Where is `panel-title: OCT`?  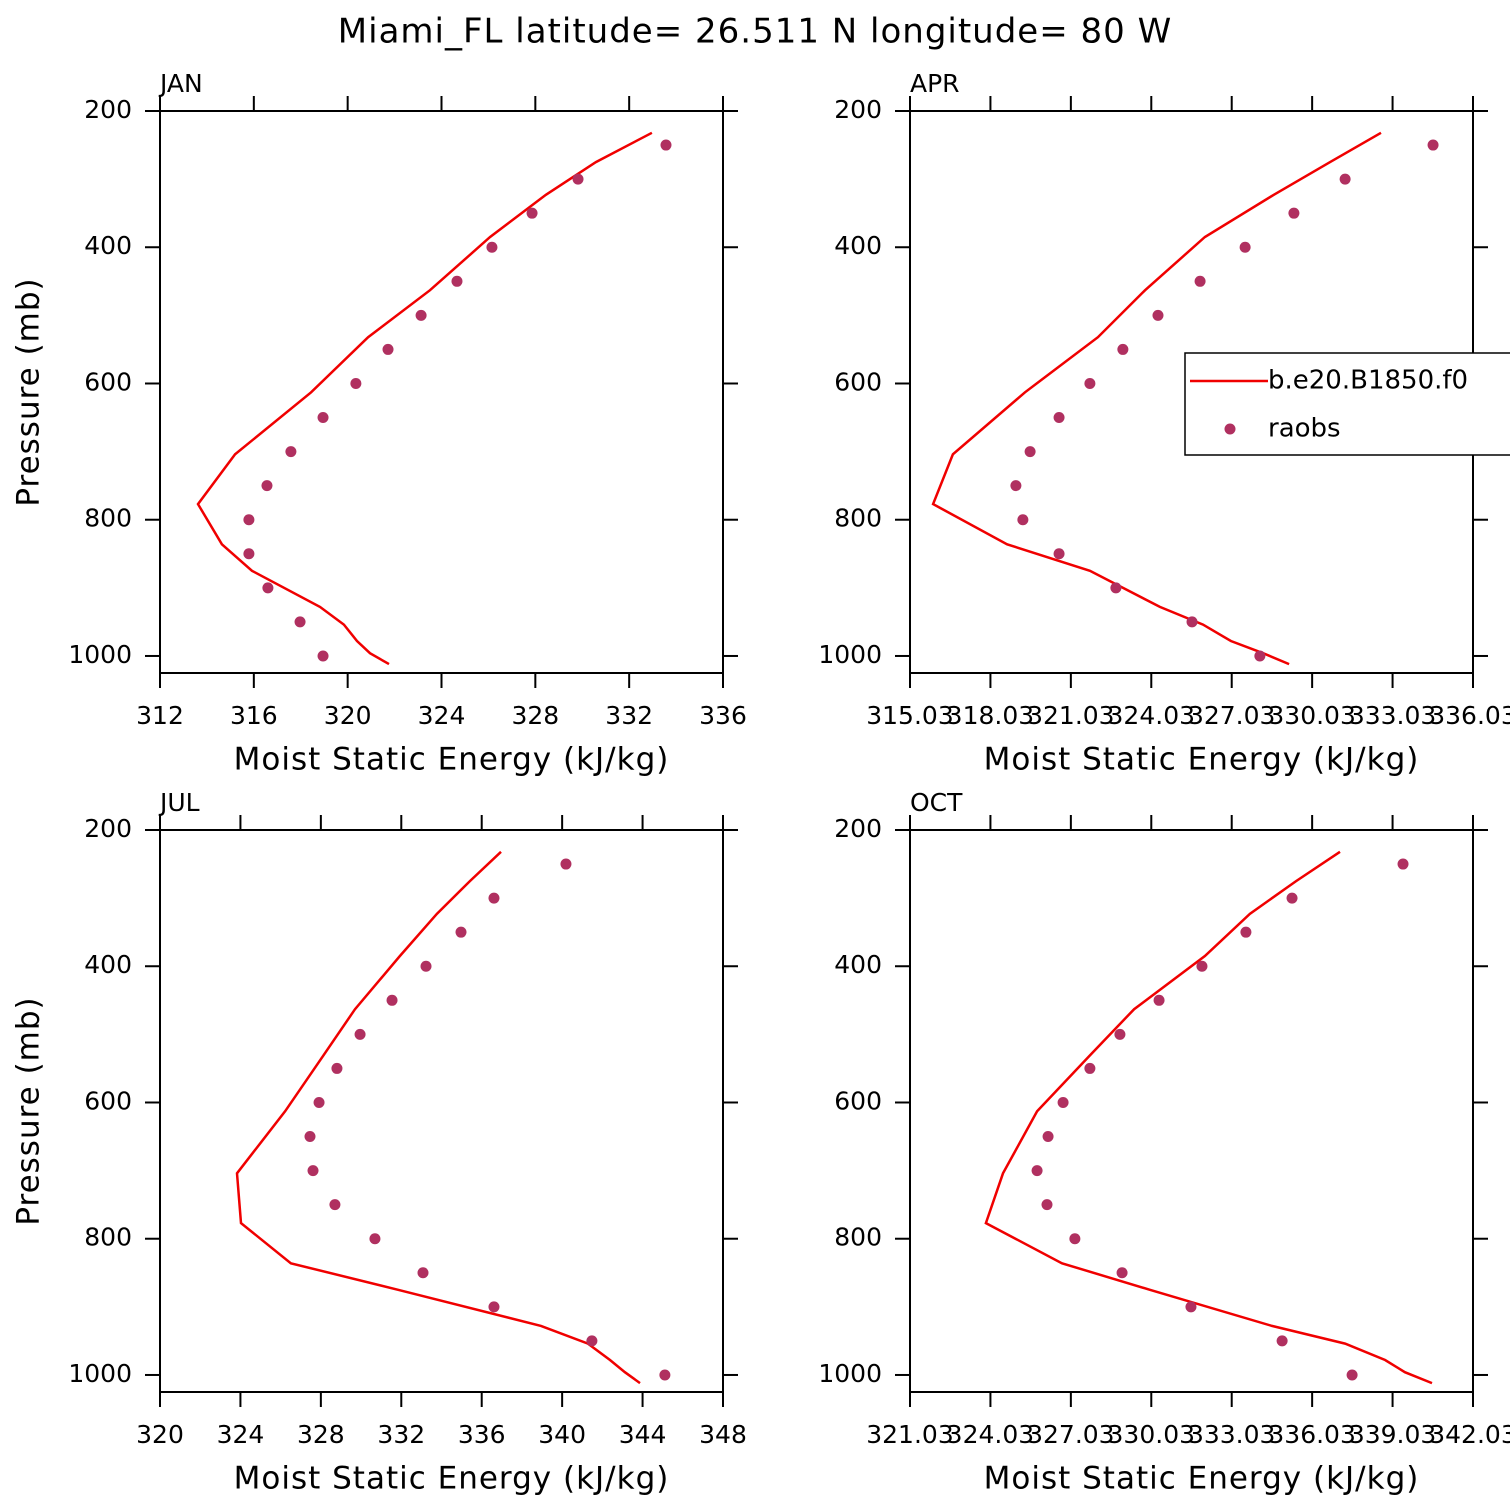
panel-title: OCT is located at coordinates (936, 802).